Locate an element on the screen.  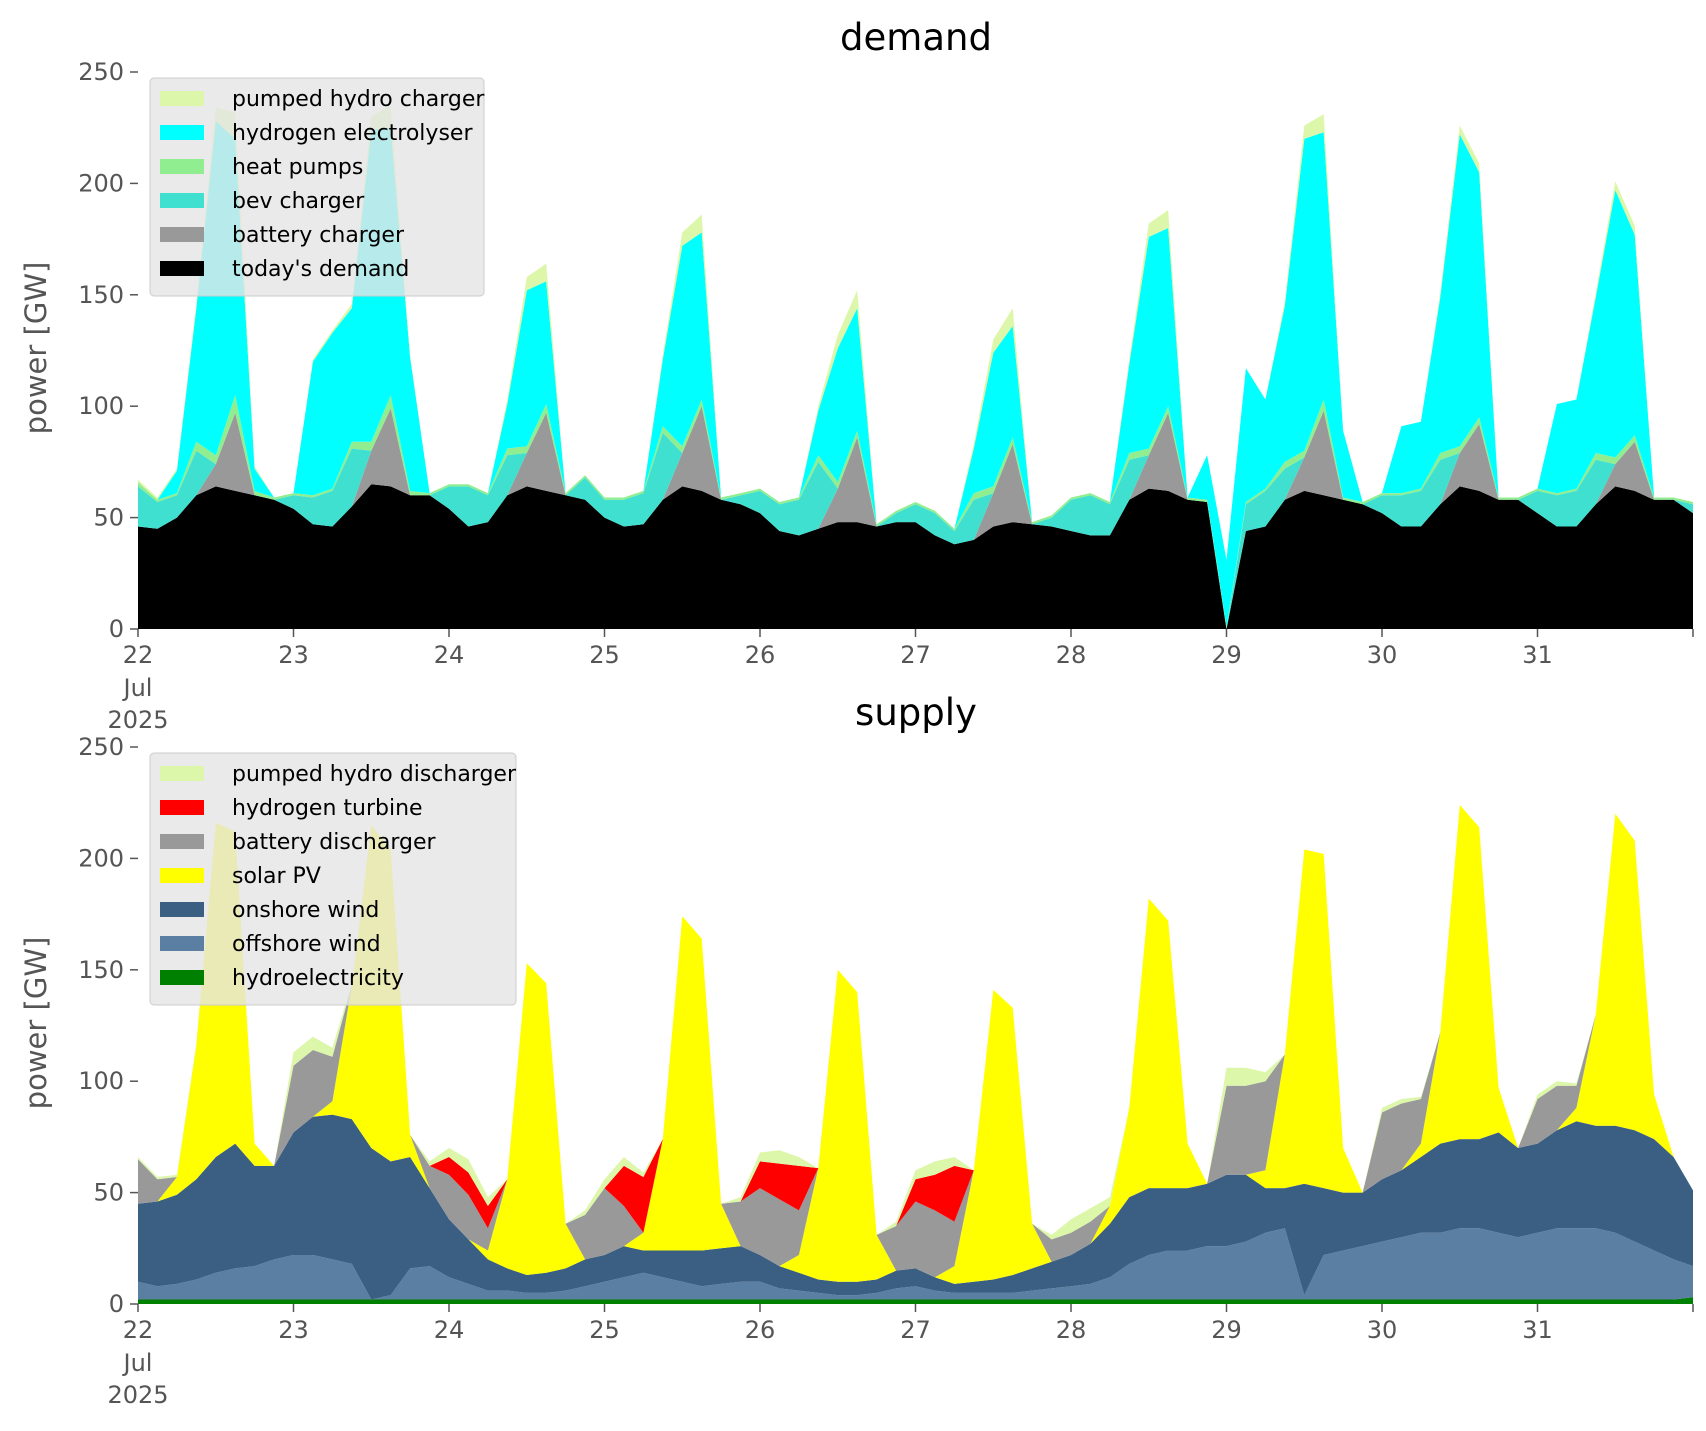
legend-label-solar-pv: solar PV is located at coordinates (276, 876).